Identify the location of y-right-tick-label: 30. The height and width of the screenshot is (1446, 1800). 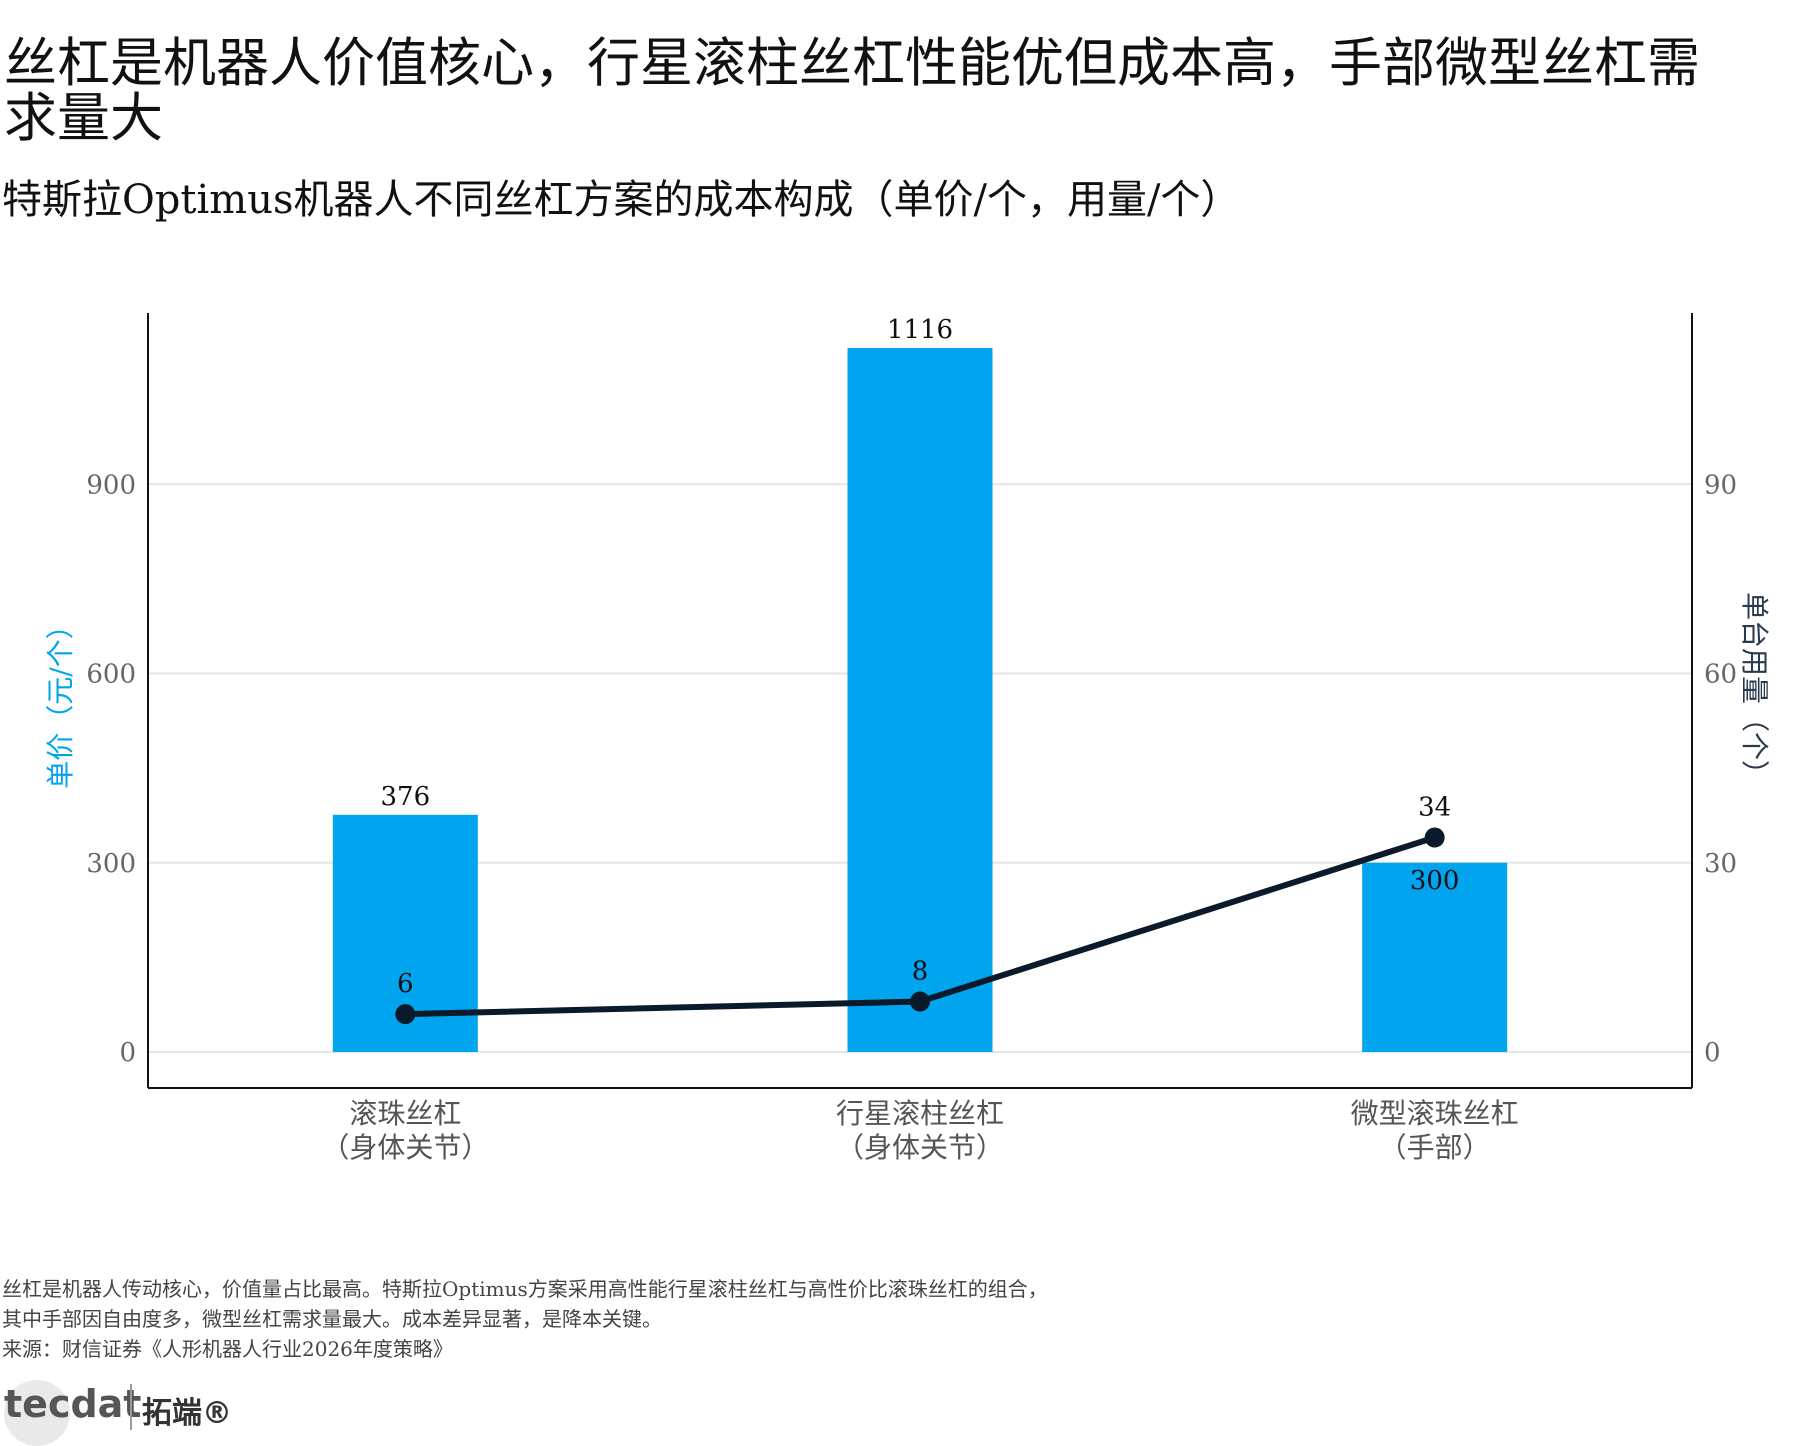
(1720, 864).